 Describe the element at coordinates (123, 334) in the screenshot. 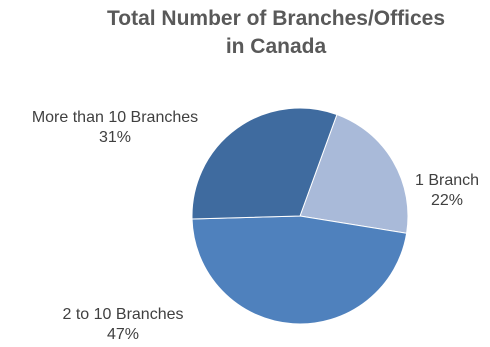

I see `slice-value-2-to-10-branches: 47%` at that location.